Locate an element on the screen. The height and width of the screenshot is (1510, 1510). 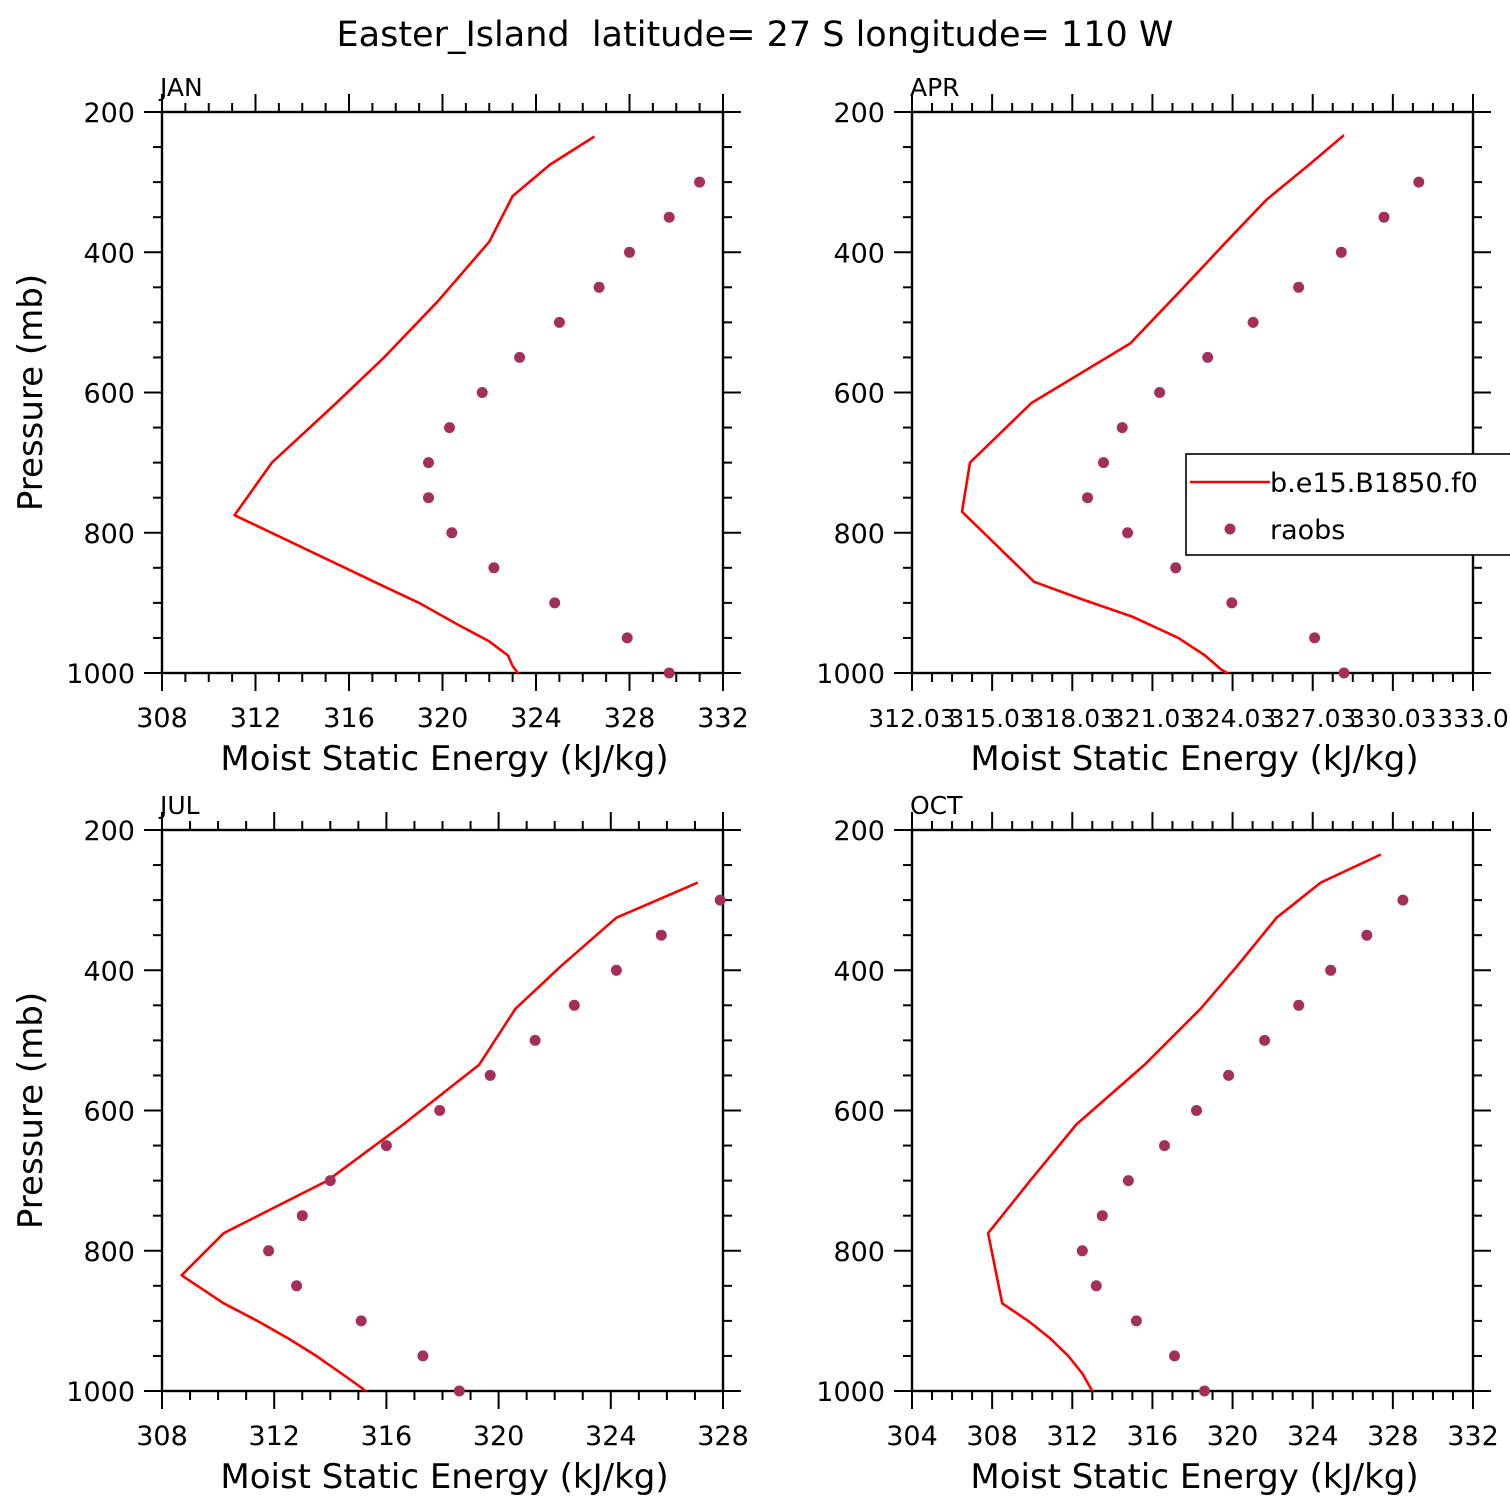
panel-label: JUL is located at coordinates (179, 805).